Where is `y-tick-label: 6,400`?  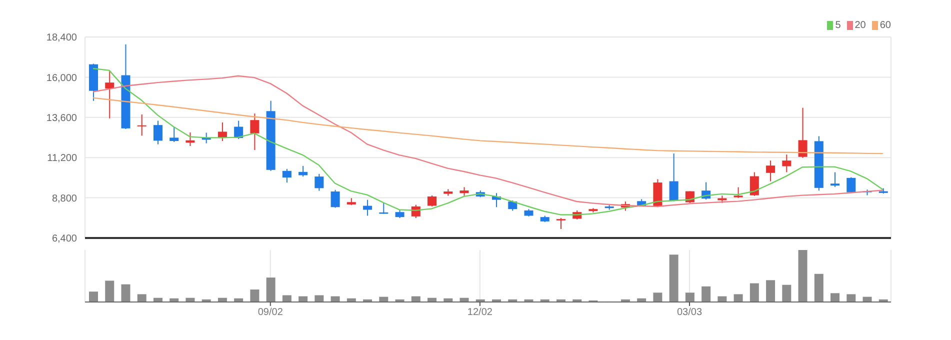 y-tick-label: 6,400 is located at coordinates (65, 239).